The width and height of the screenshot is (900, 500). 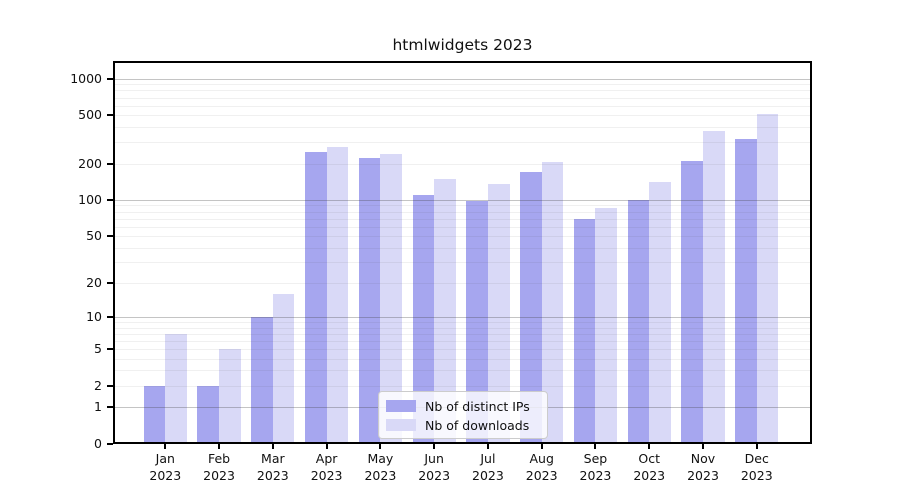 I want to click on x-tick-label-may: May 2023, so click(x=380, y=467).